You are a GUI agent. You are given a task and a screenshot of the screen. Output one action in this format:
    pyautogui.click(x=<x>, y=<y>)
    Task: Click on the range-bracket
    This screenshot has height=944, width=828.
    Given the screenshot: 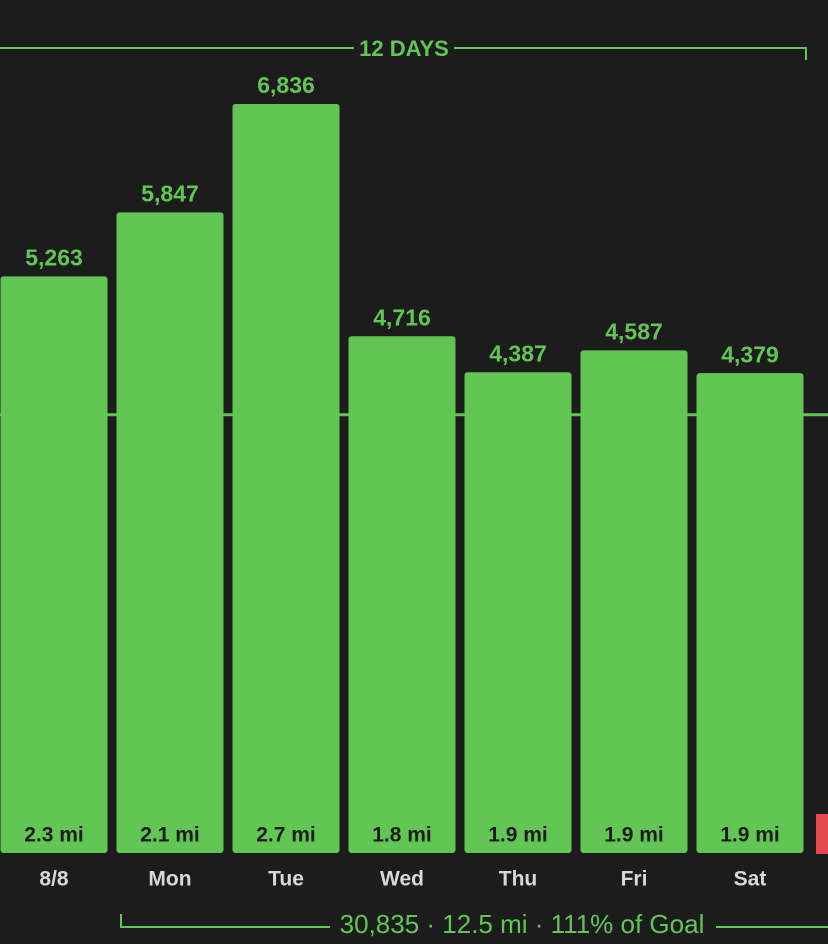 What is the action you would take?
    pyautogui.click(x=403, y=53)
    